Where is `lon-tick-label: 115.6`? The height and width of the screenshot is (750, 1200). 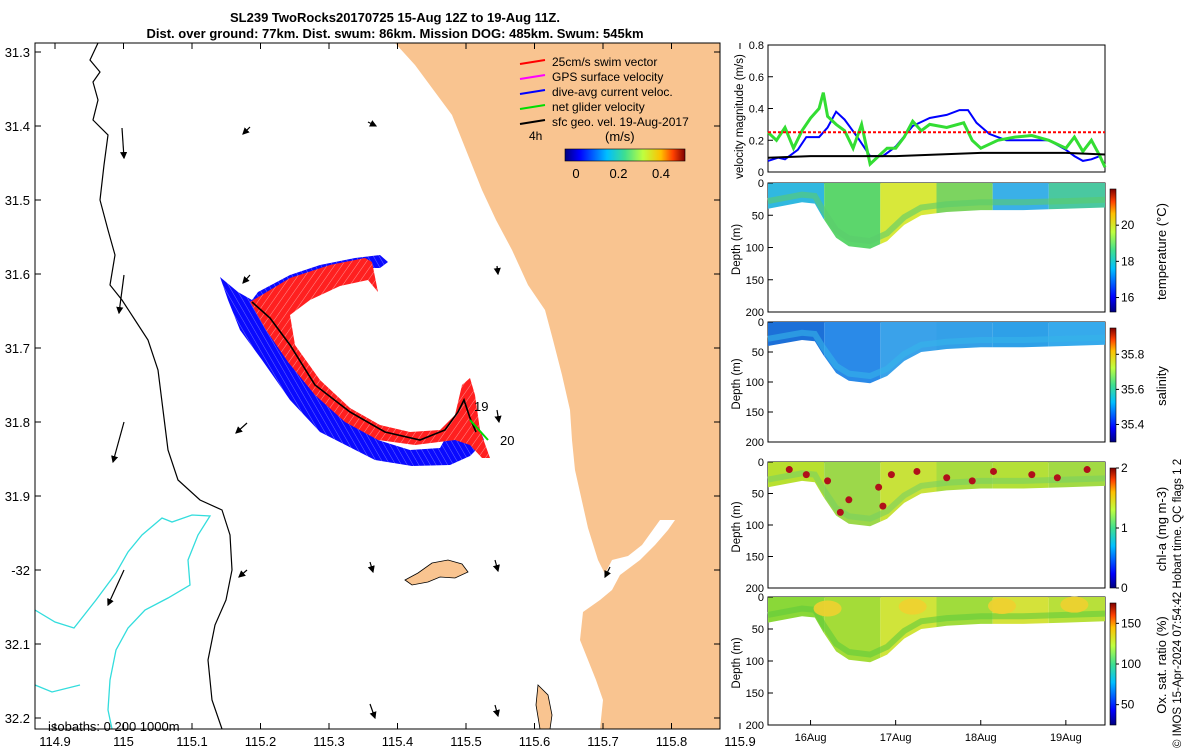
lon-tick-label: 115.6 is located at coordinates (535, 741).